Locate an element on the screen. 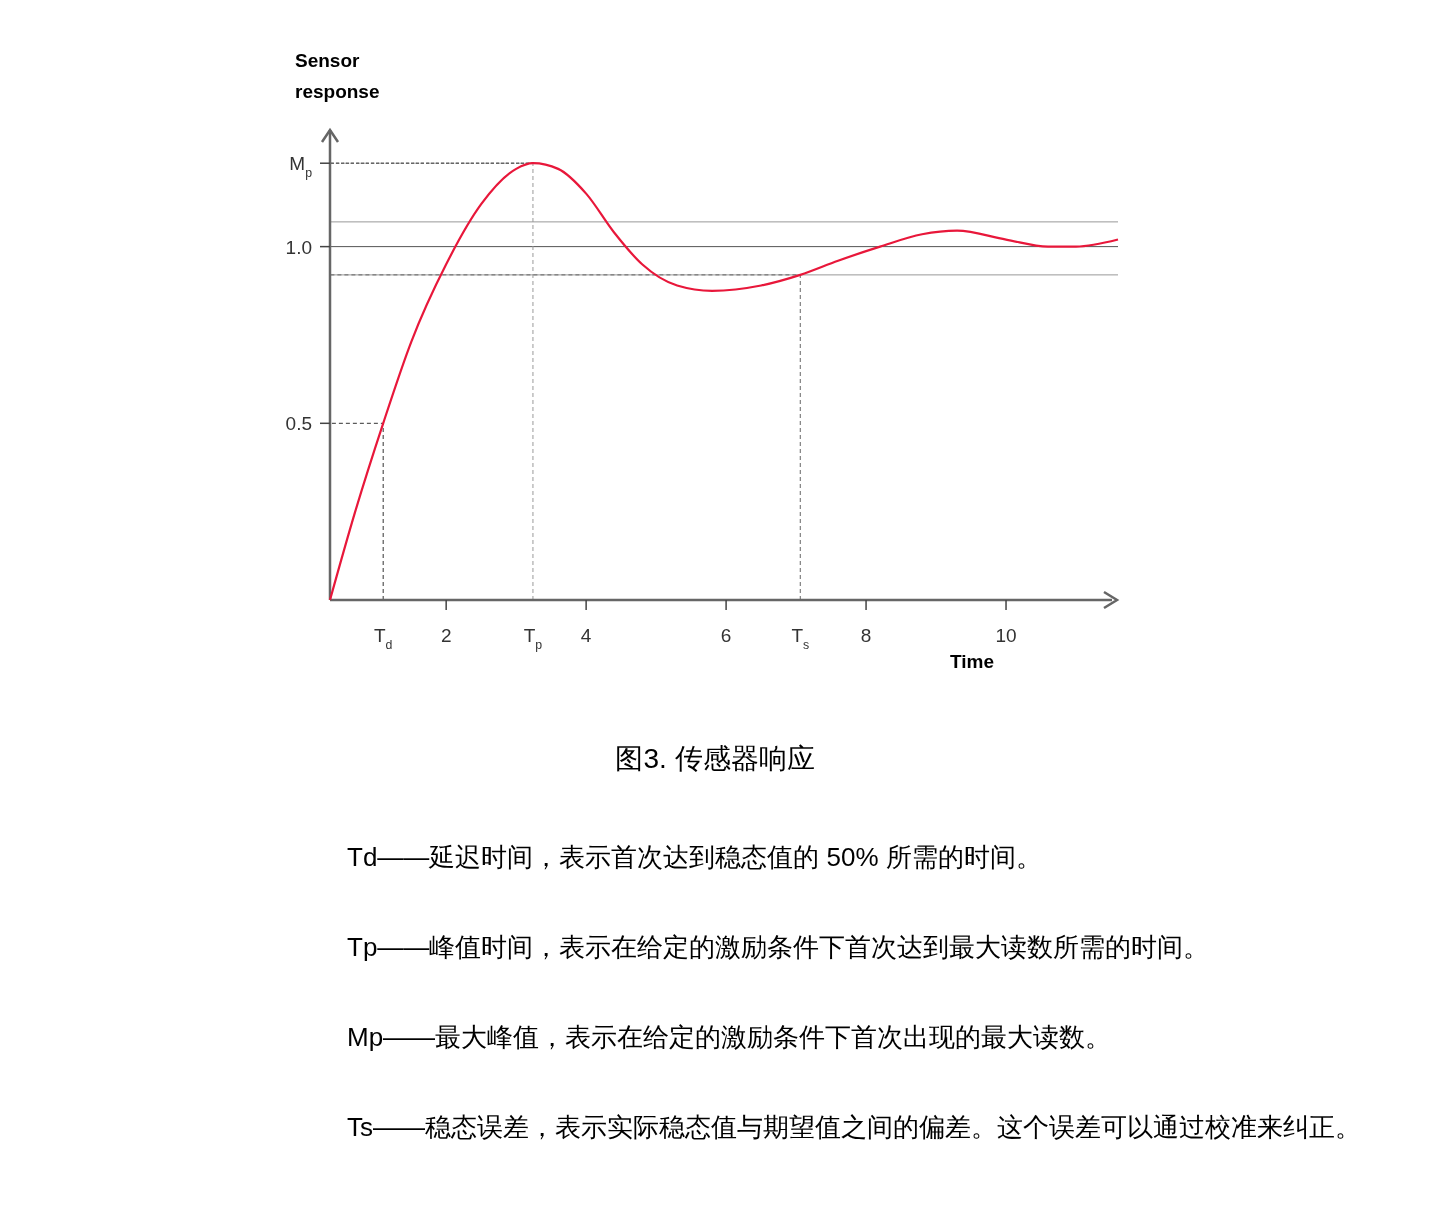  x-tick-label: 4 is located at coordinates (586, 635).